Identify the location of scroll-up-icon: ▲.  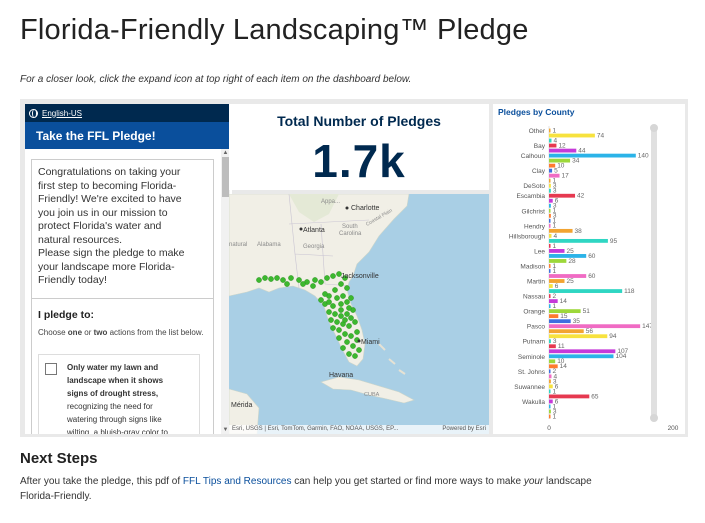
(225, 153).